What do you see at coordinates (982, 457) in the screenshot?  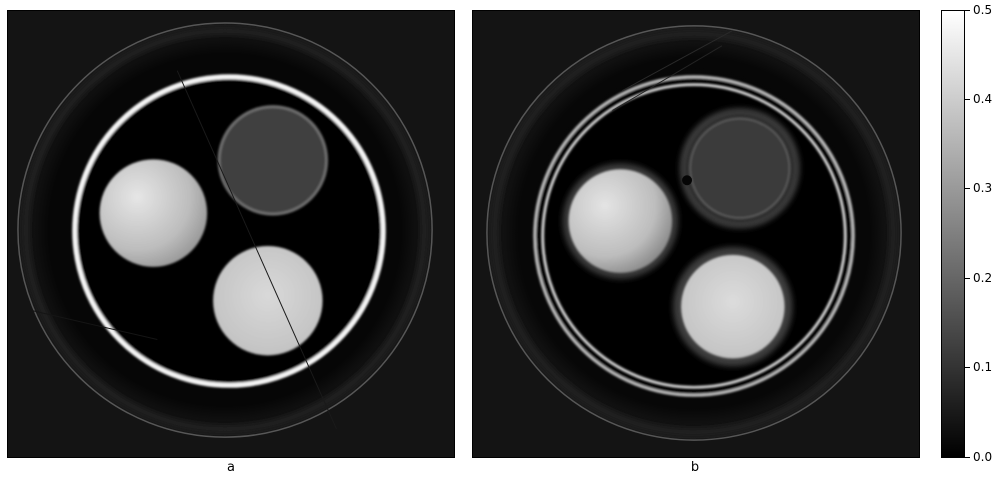 I see `colorbar-tick-label: 0.0` at bounding box center [982, 457].